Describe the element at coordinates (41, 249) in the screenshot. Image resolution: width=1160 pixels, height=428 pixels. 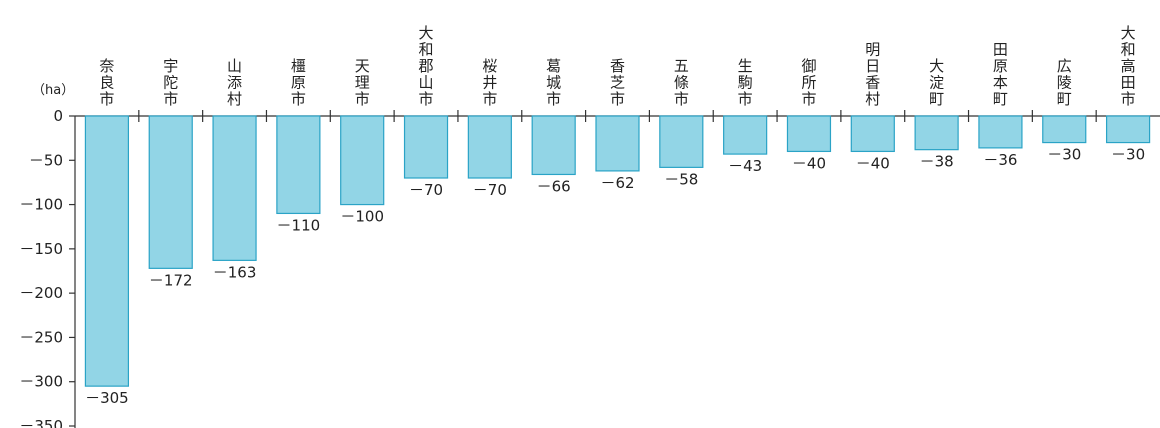
I see `y-tick-label: －150` at that location.